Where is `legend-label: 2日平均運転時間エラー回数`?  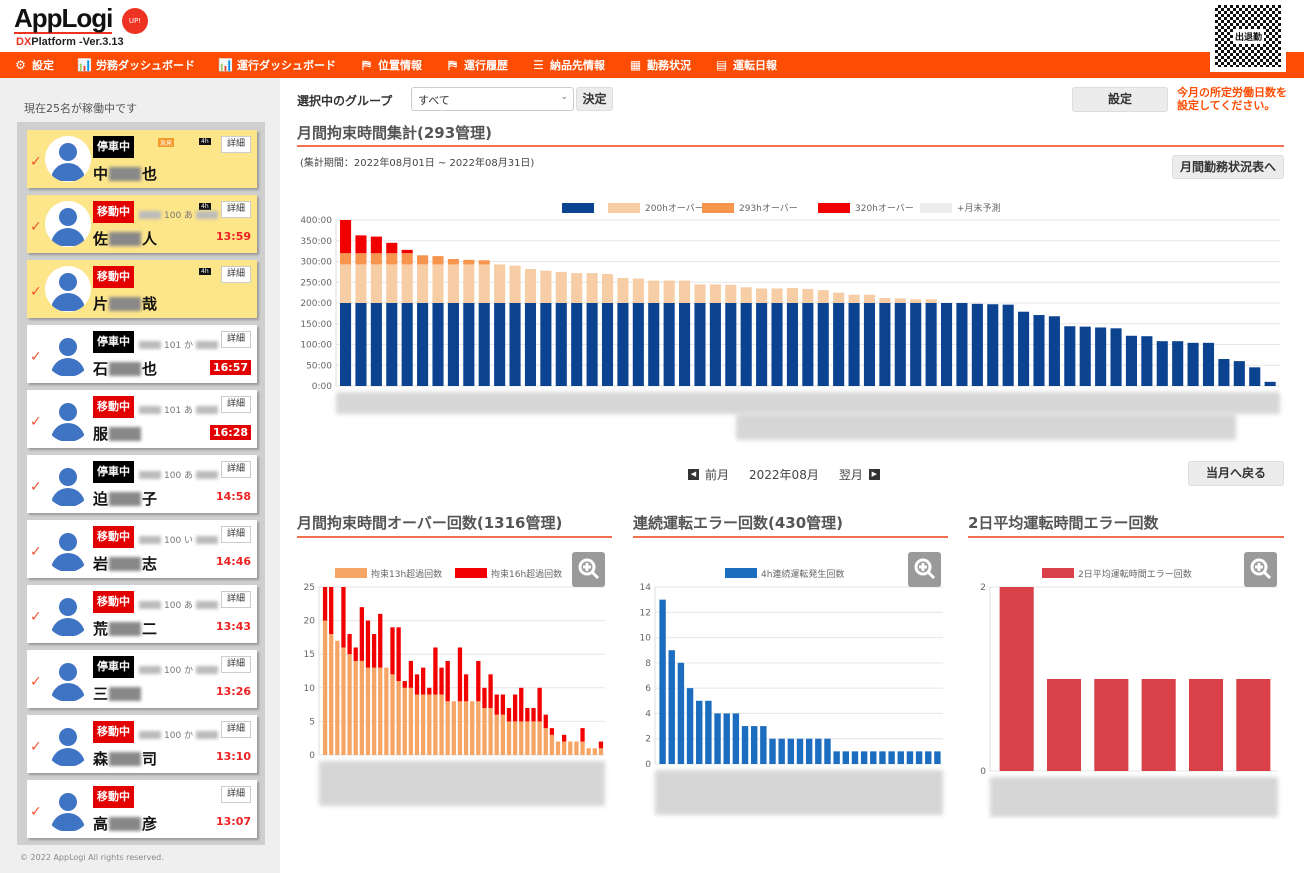 legend-label: 2日平均運転時間エラー回数 is located at coordinates (1135, 574).